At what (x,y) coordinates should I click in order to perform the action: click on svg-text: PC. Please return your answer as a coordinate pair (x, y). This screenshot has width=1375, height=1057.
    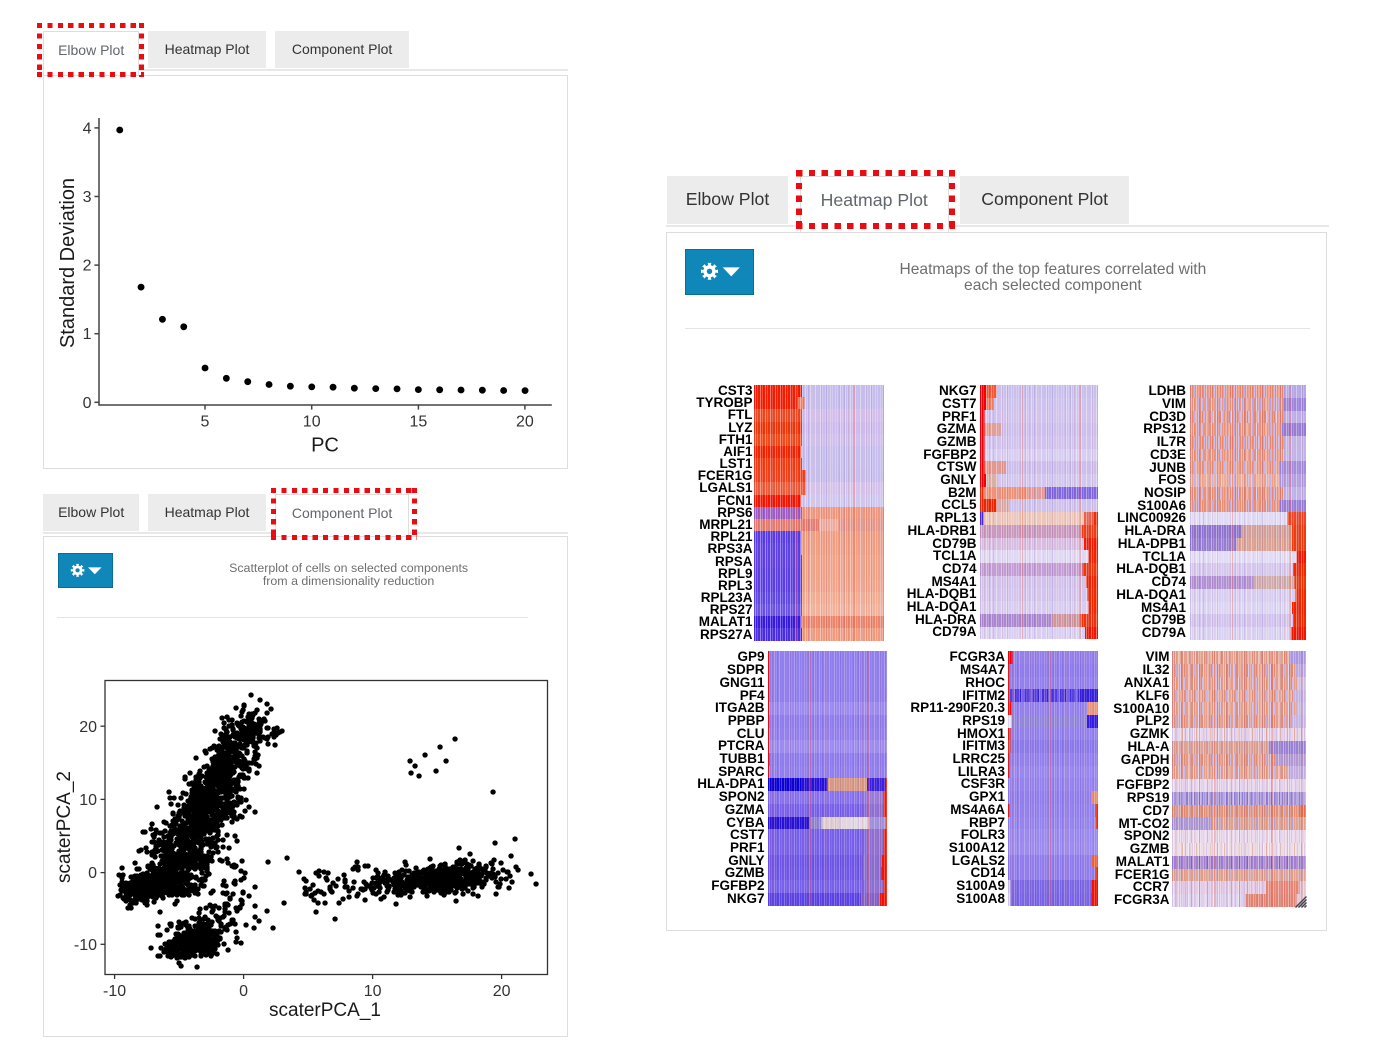
    Looking at the image, I should click on (325, 445).